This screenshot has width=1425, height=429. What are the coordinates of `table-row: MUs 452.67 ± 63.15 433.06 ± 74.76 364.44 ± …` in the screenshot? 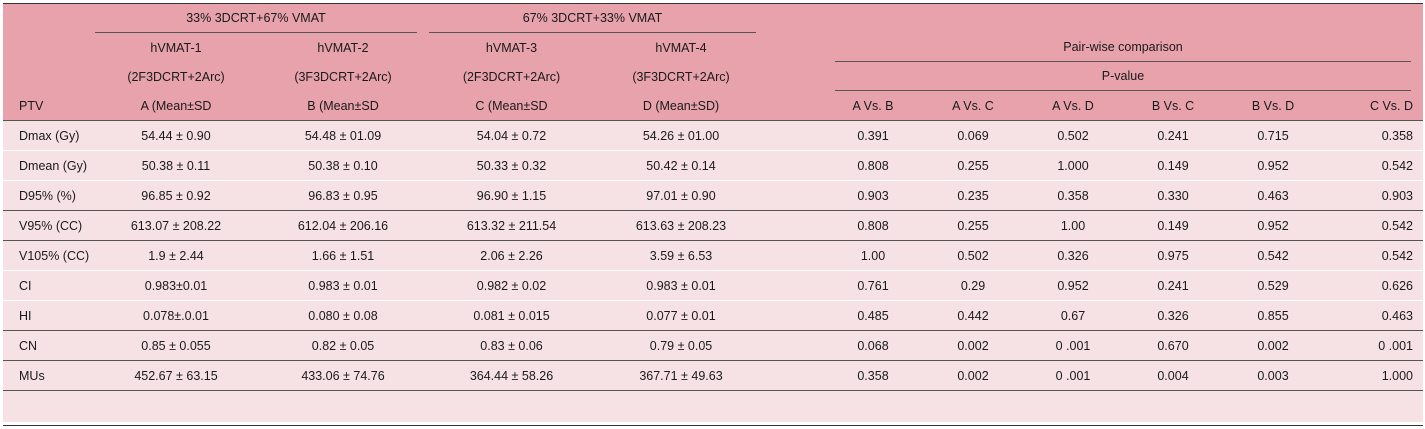 It's located at (713, 375).